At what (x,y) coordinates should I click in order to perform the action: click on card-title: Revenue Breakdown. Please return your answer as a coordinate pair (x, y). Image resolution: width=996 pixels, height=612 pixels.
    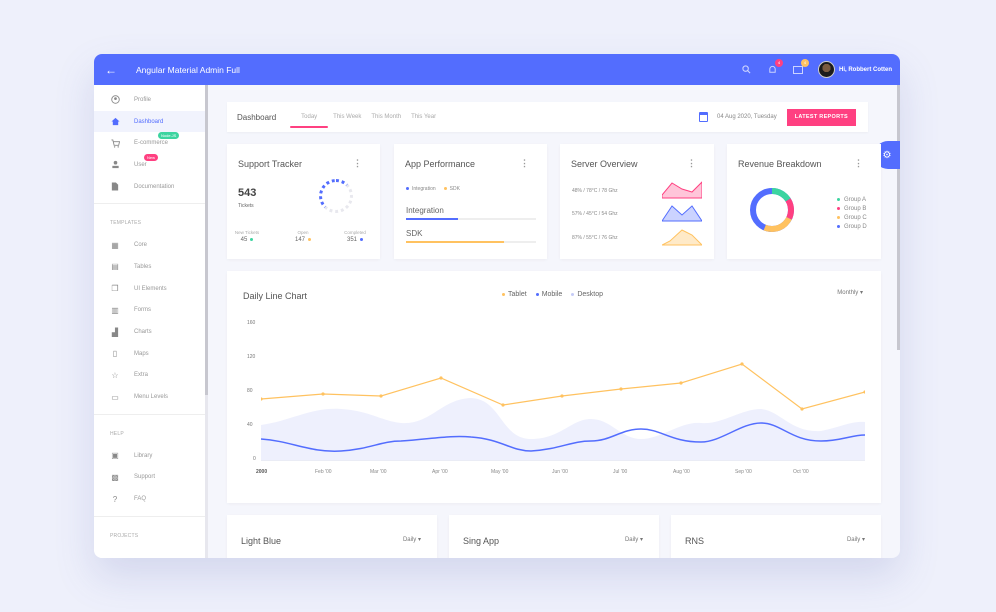
    Looking at the image, I should click on (780, 164).